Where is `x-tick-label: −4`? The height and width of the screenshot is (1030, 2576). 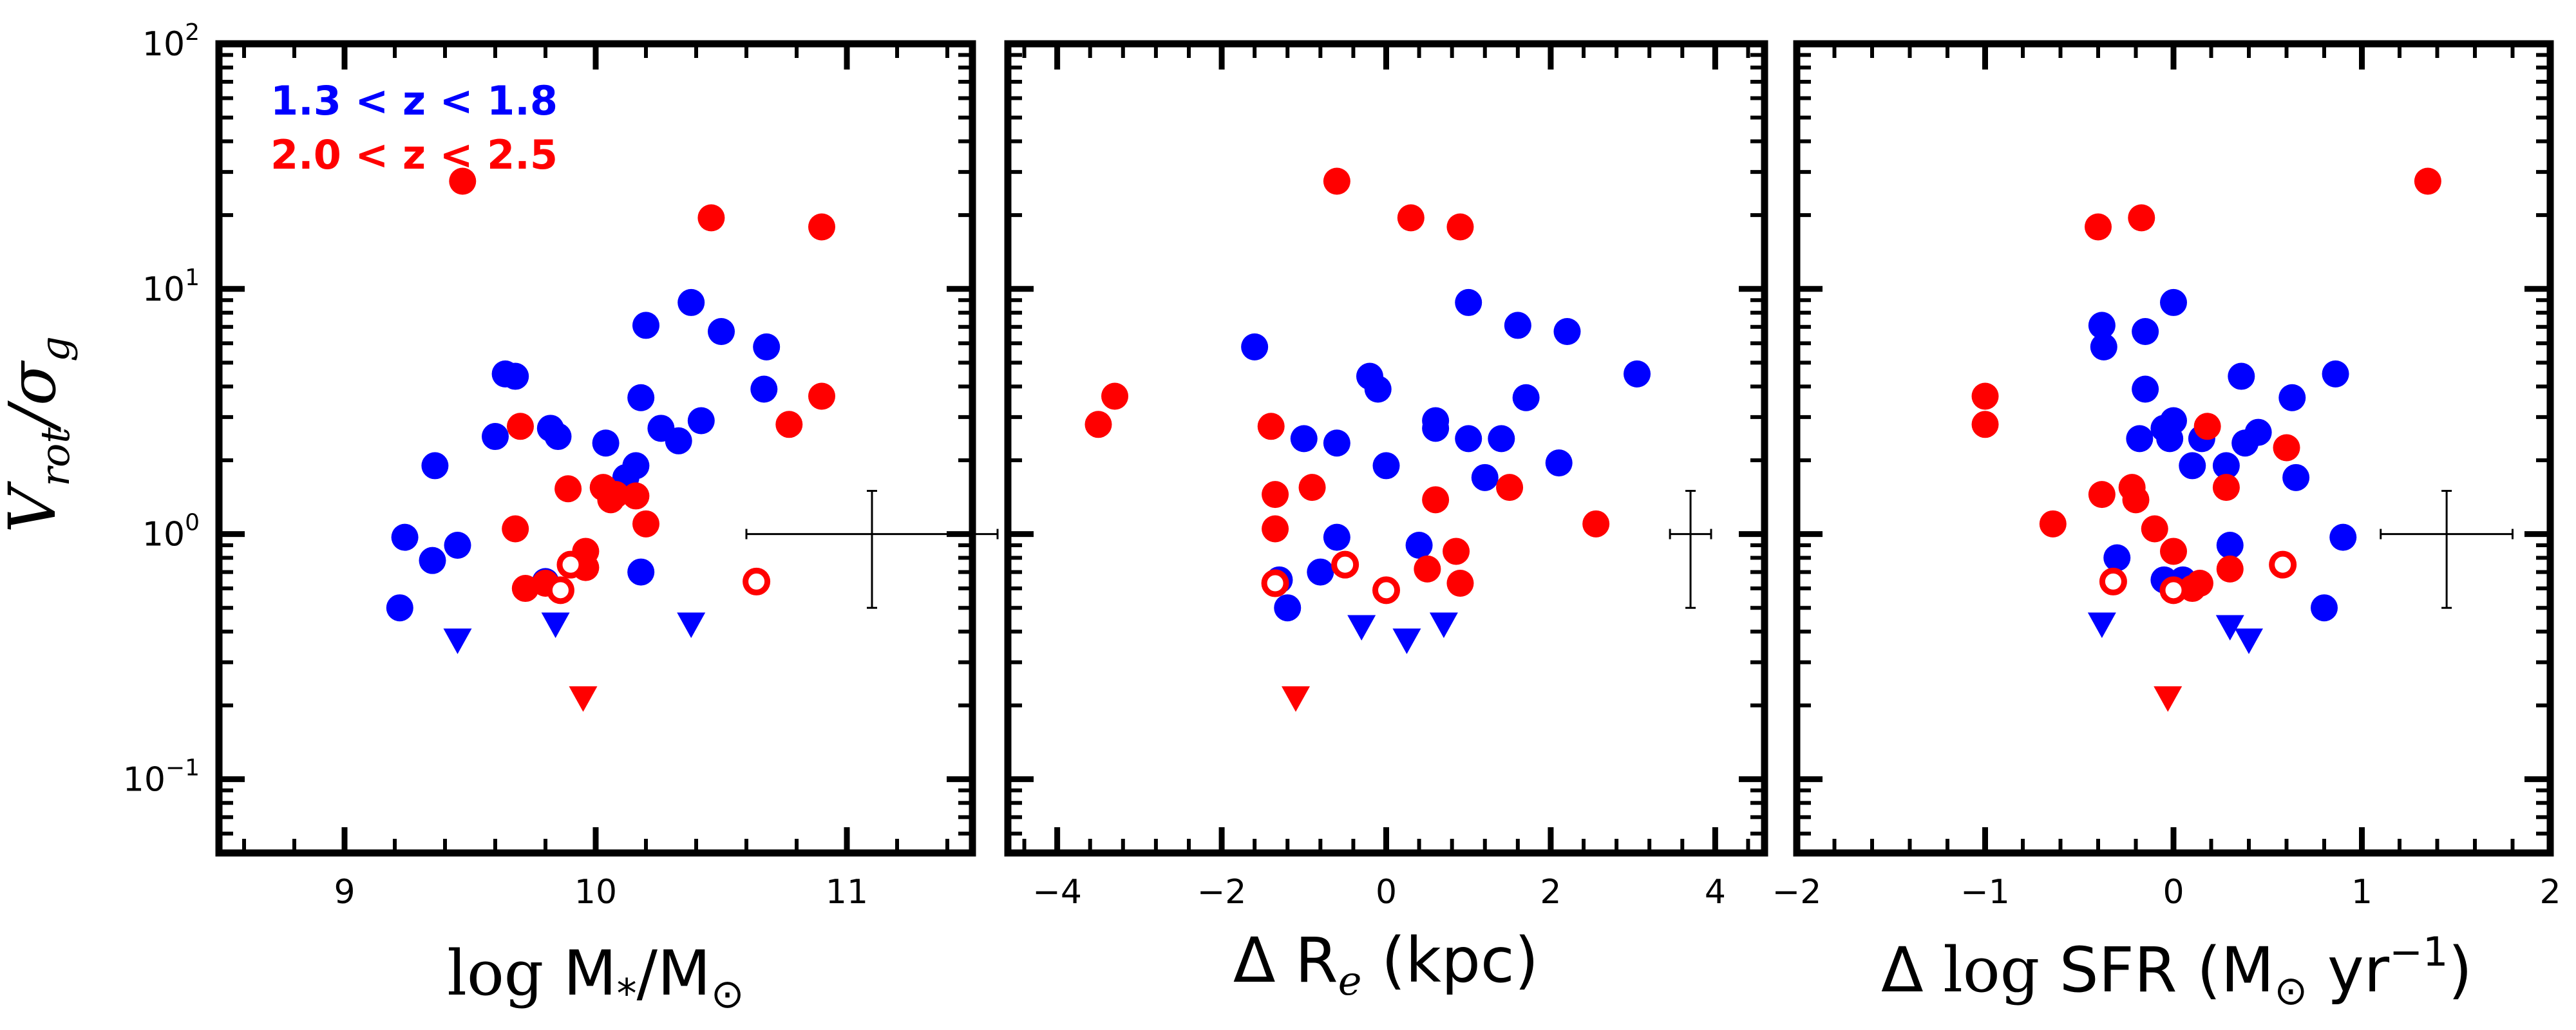
x-tick-label: −4 is located at coordinates (1057, 893).